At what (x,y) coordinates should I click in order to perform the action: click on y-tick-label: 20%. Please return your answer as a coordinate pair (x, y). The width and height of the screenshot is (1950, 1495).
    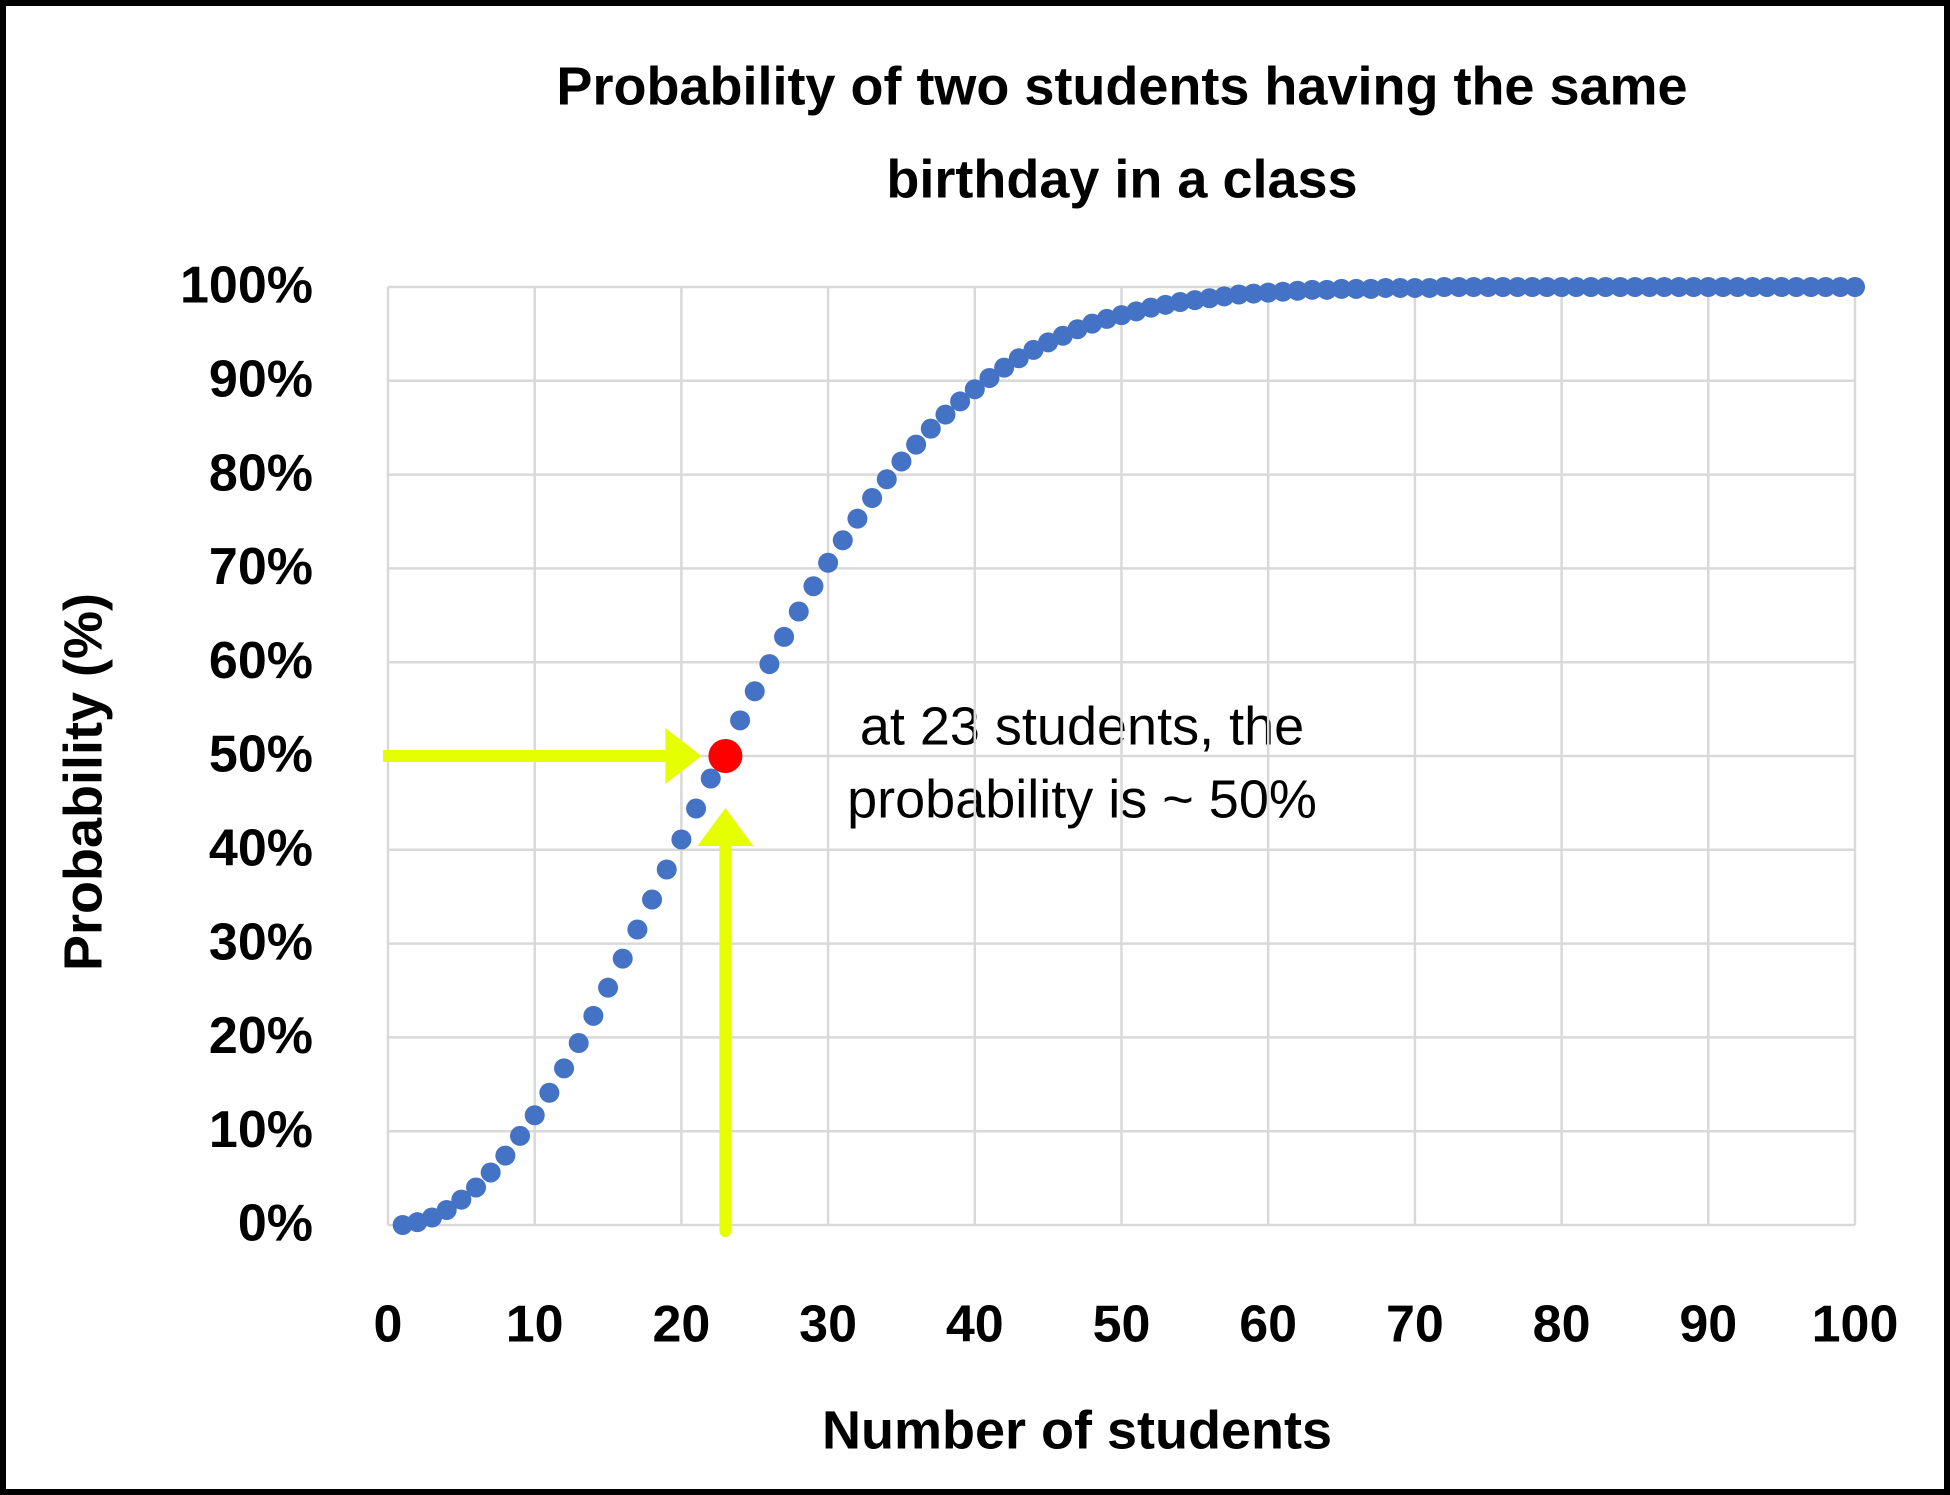
    Looking at the image, I should click on (261, 1036).